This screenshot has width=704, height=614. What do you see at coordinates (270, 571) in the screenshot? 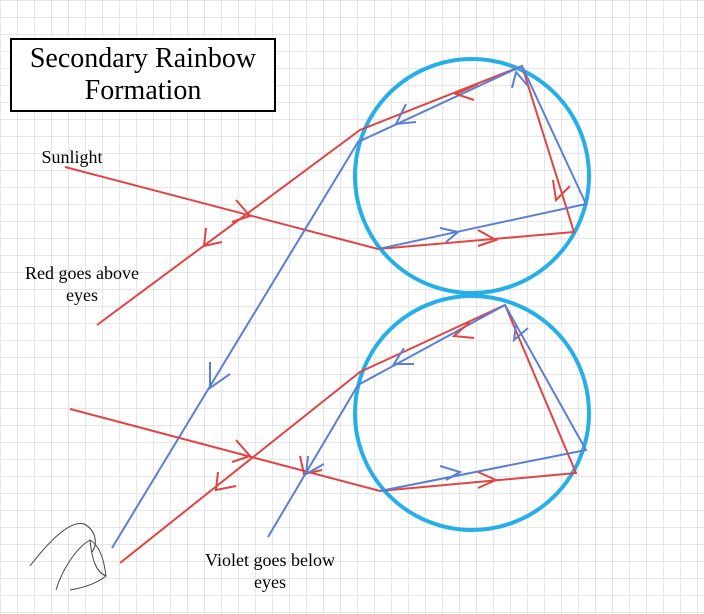
I see `label: Violet goes below eyes` at bounding box center [270, 571].